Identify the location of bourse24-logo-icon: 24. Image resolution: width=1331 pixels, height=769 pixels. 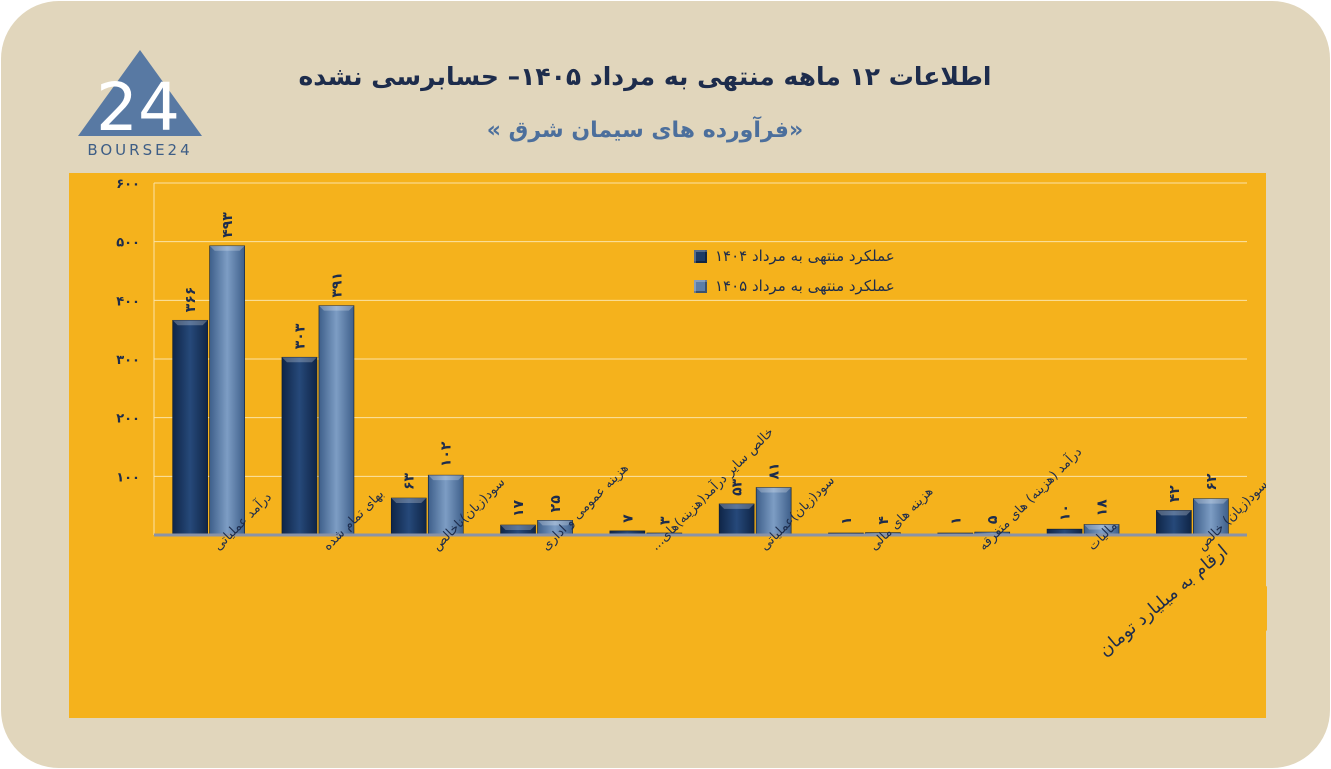
(140, 98).